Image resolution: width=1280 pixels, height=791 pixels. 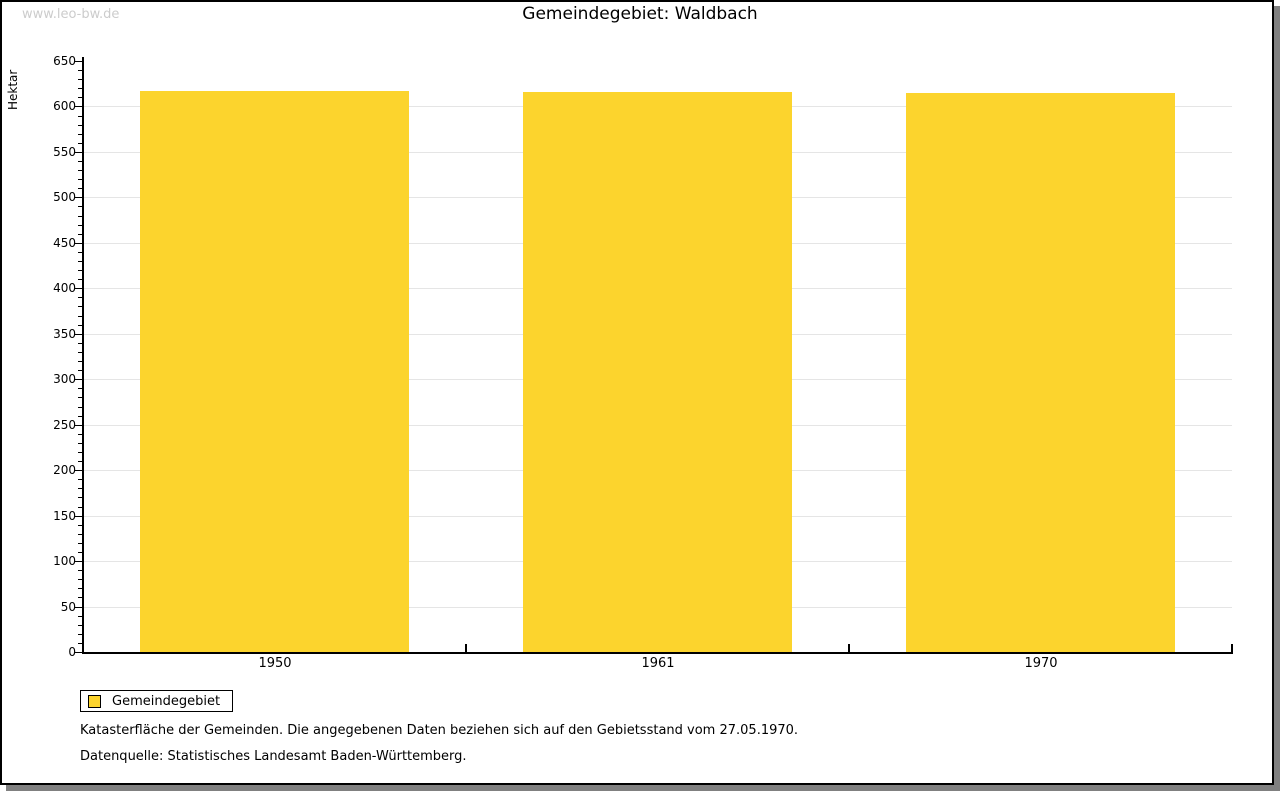 I want to click on legend-label: Gemeindegebiet, so click(x=166, y=701).